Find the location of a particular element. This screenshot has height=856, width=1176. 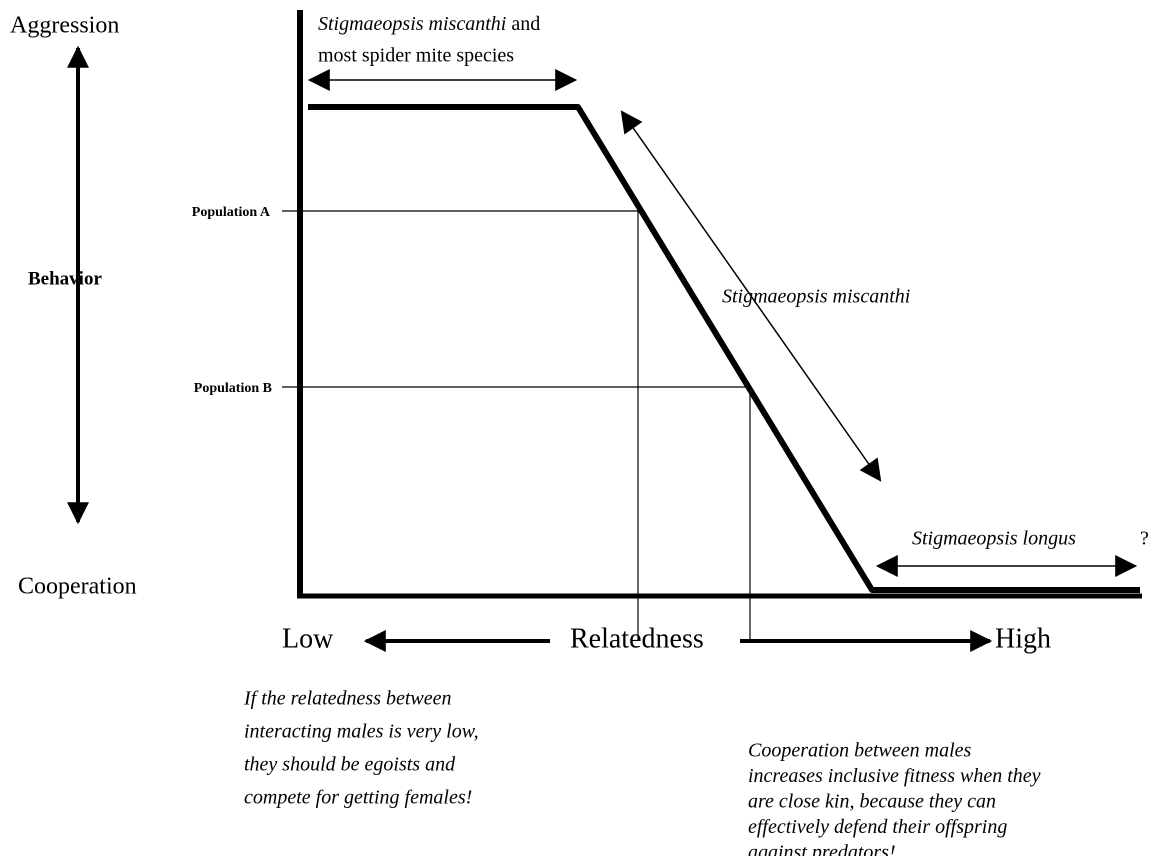

note-line: they should be egoists and is located at coordinates (350, 765).